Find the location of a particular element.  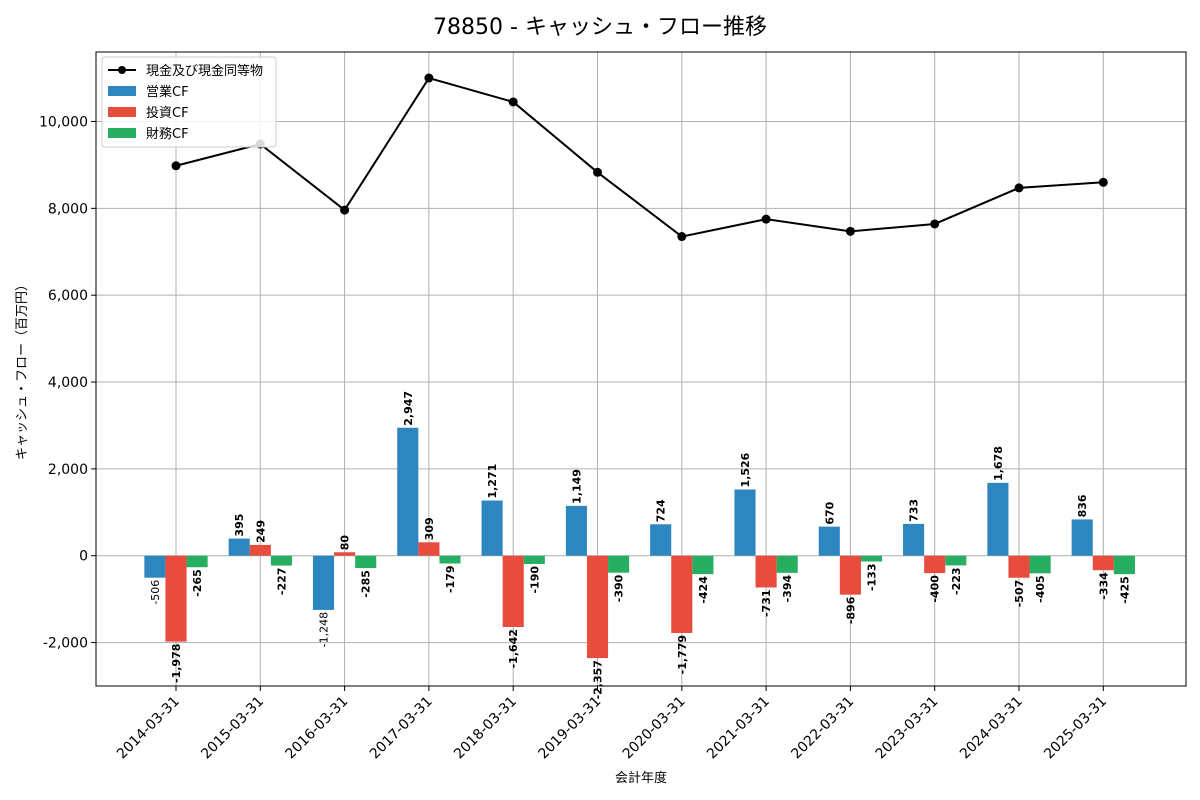

data-label: 733 is located at coordinates (914, 510).